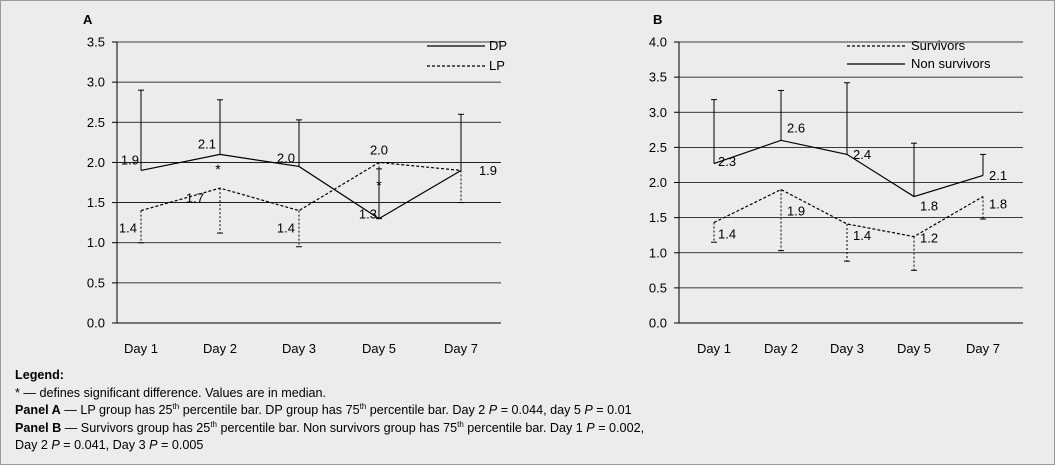 This screenshot has height=466, width=1055. I want to click on y-tick-label: 4.0, so click(658, 42).